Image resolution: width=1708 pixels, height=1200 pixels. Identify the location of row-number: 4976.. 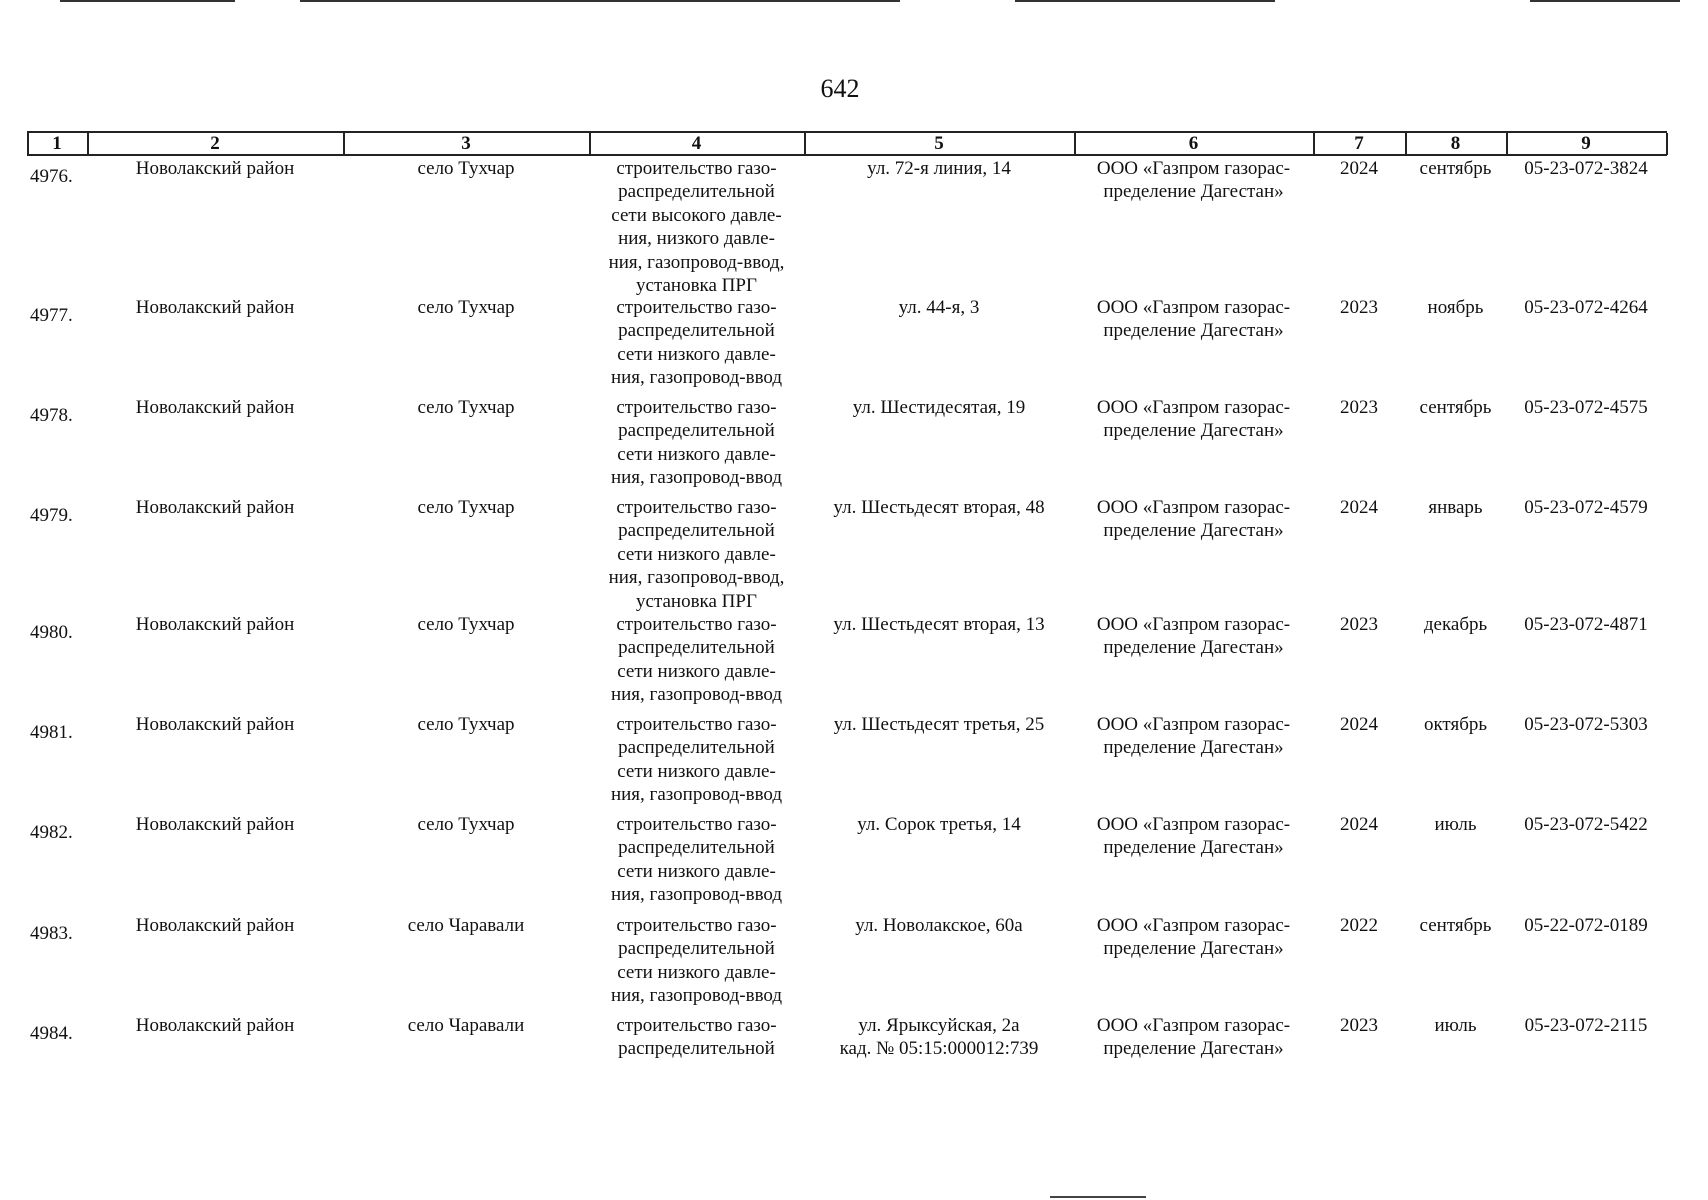
(51, 176).